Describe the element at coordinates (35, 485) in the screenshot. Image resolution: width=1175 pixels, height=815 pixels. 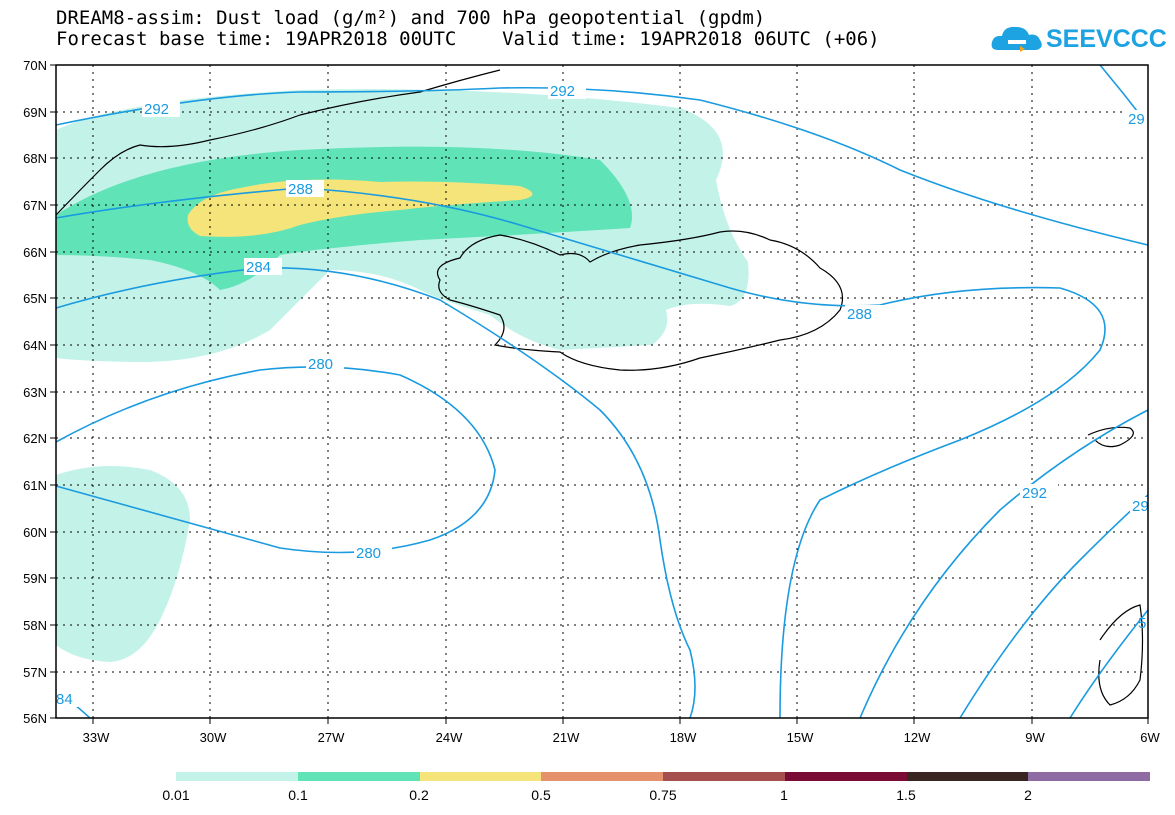
I see `lat-label: 61N` at that location.